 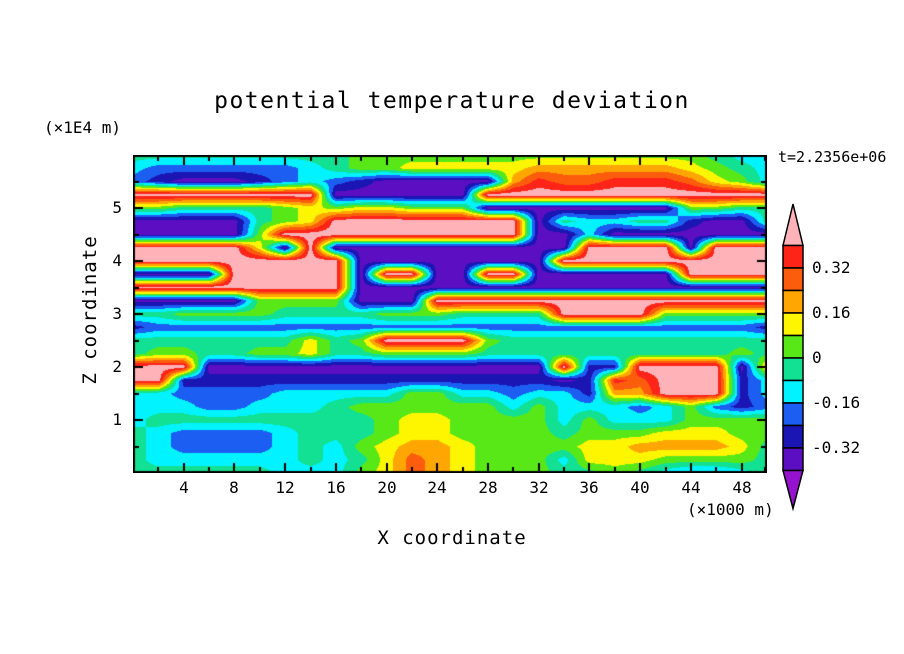 What do you see at coordinates (184, 487) in the screenshot?
I see `x-tick-label: 4` at bounding box center [184, 487].